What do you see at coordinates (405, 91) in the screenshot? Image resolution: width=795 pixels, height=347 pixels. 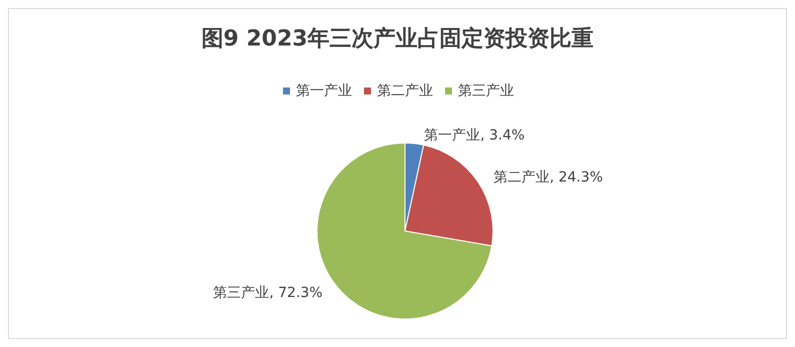 I see `legend-label: 第二产业` at bounding box center [405, 91].